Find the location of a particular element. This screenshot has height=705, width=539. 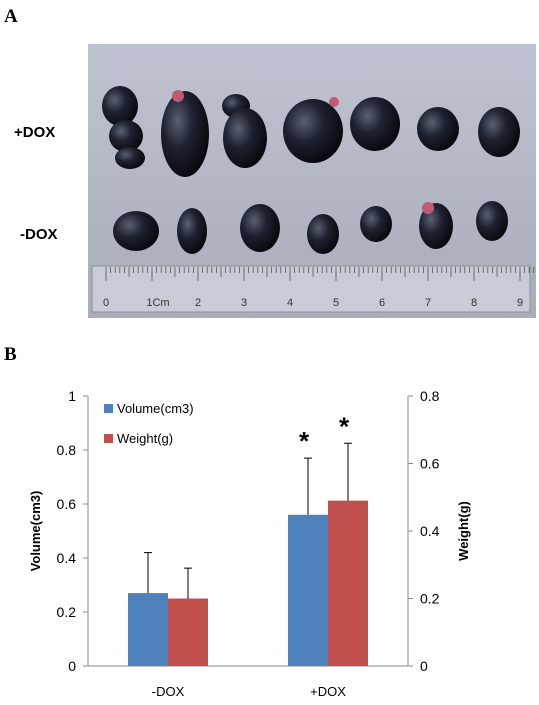

legend-label: Weight(g) is located at coordinates (145, 438).